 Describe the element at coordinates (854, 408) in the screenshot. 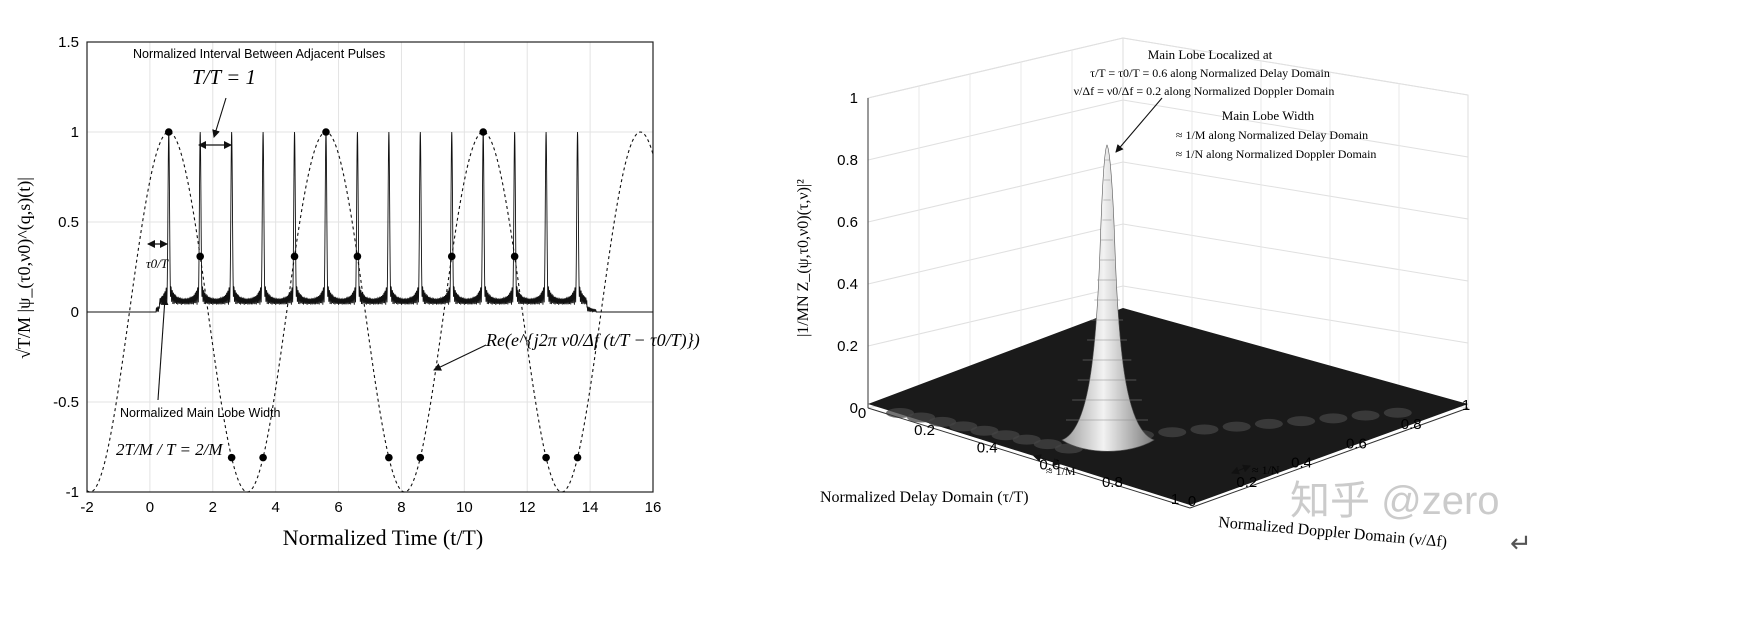

I see `z-tick-label: 0` at that location.